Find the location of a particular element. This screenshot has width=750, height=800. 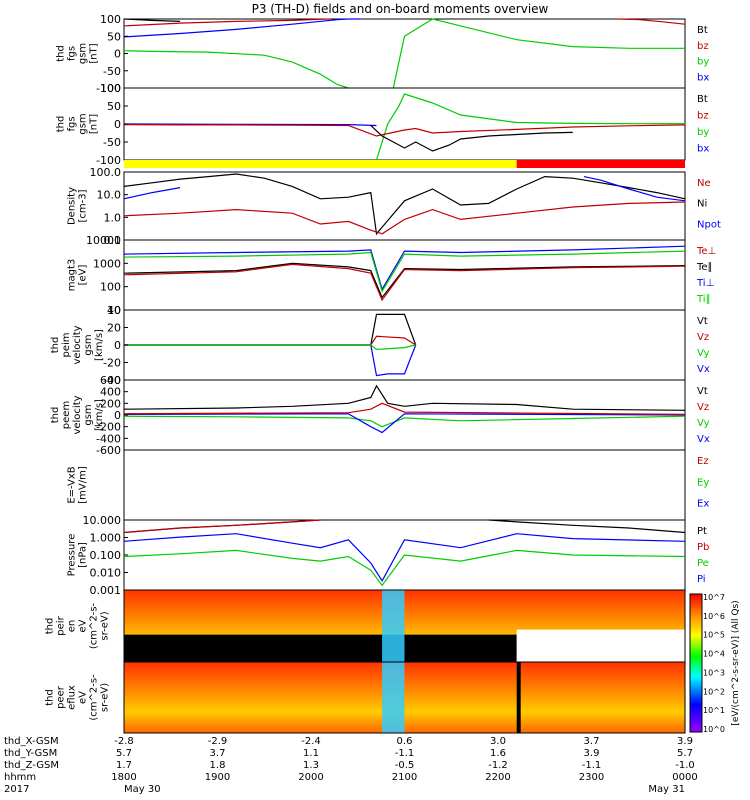

y-label-line: magt3 is located at coordinates (72, 275).